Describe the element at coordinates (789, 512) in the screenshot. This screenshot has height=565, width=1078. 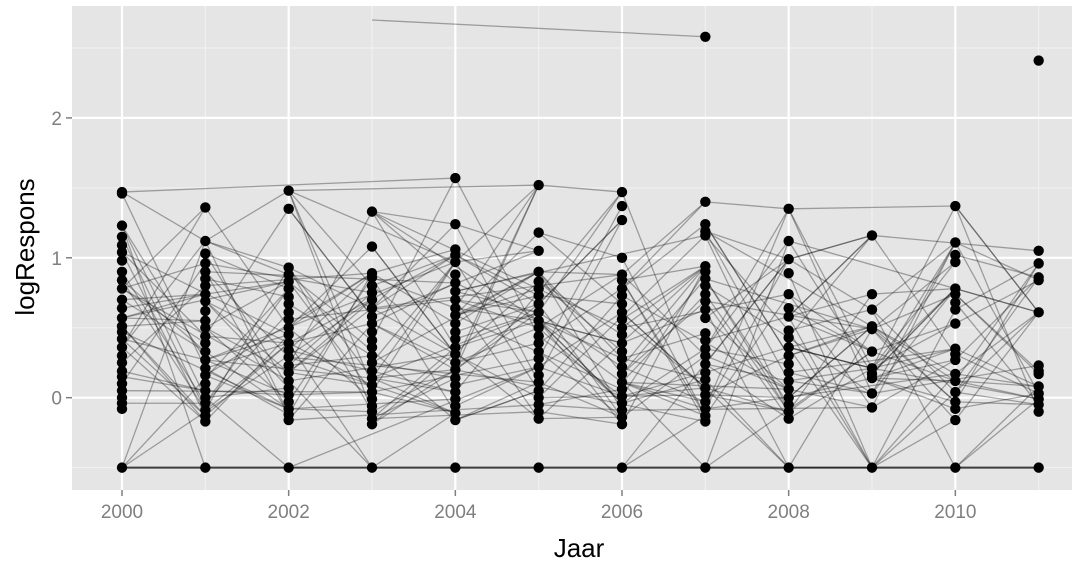
I see `x-tick-label: 2008` at that location.